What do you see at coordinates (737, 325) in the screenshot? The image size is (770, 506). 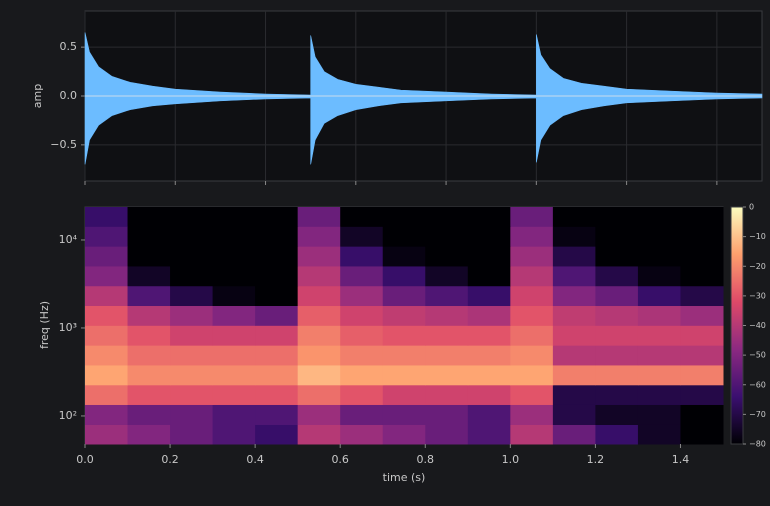 I see `colorbar` at bounding box center [737, 325].